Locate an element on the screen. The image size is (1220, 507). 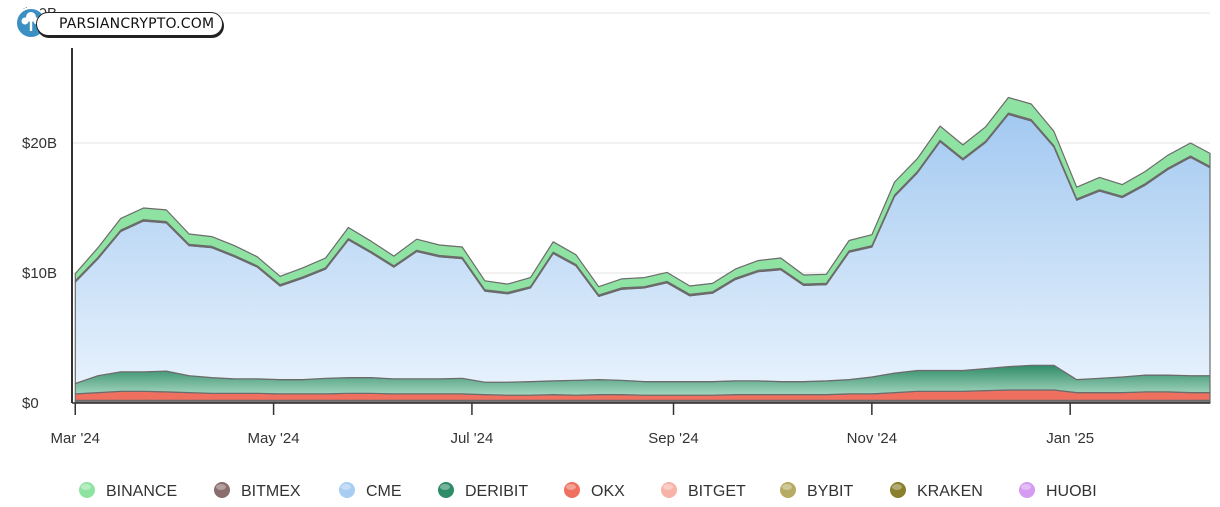
x-tick-label: Mar '24 is located at coordinates (75, 438).